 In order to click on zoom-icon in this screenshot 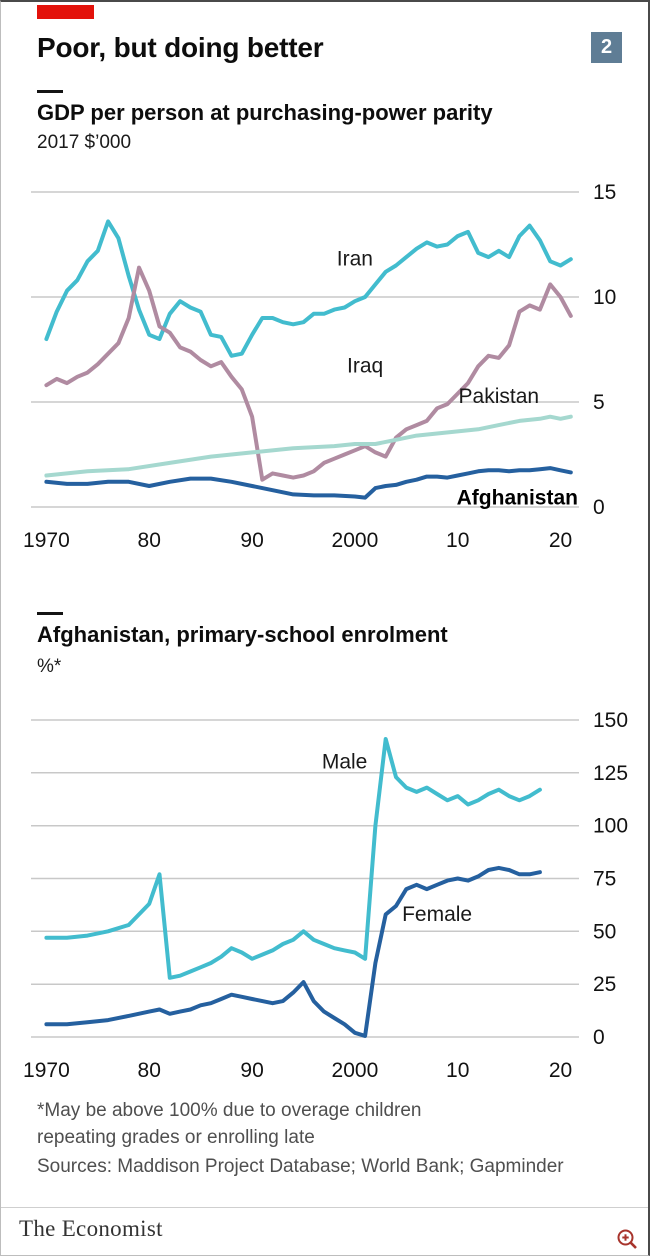, I will do `click(628, 1240)`.